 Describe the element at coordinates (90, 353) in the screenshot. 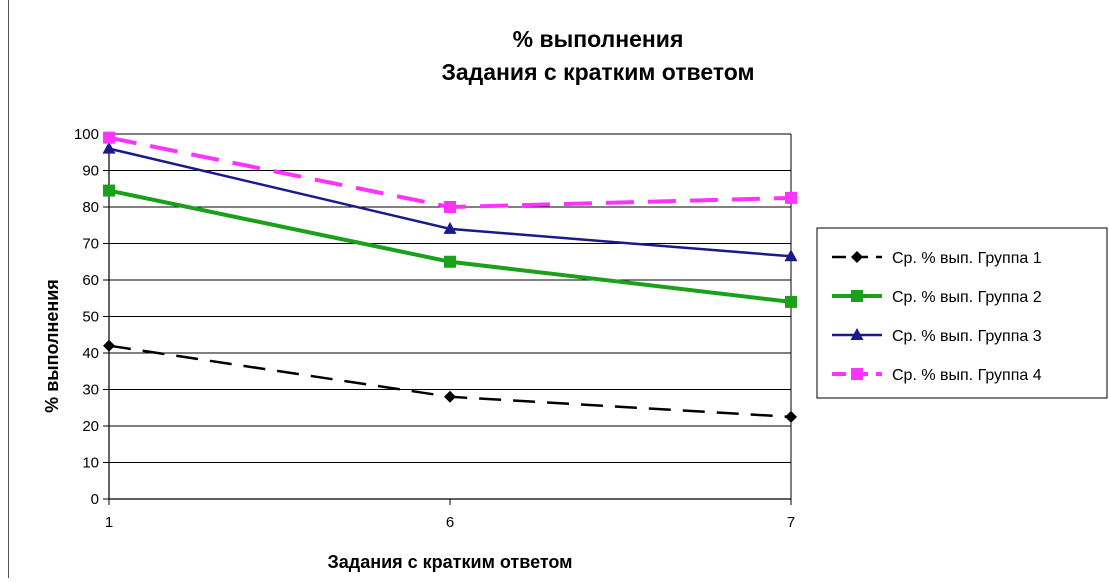

I see `y-tick-label-40: 40` at that location.